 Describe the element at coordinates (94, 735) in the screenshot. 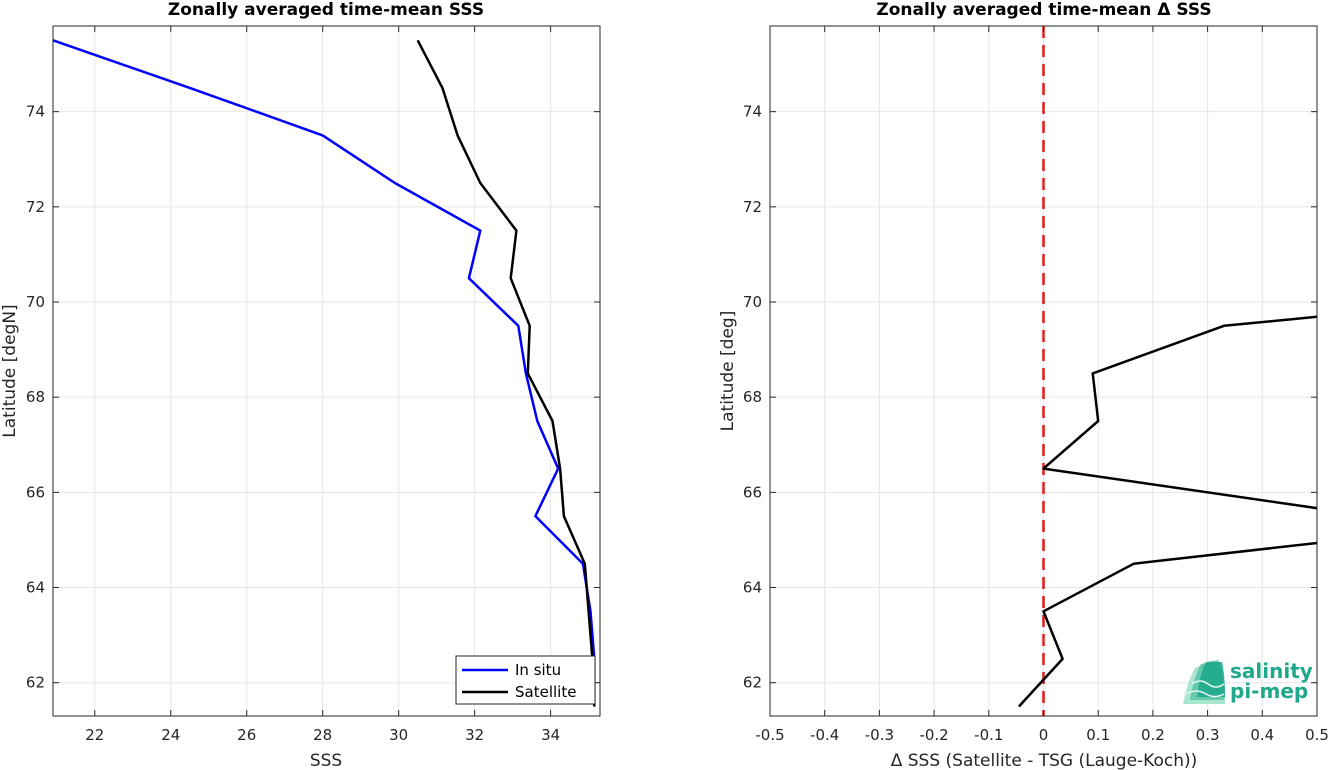

I see `left-x-tick-label: 22` at that location.